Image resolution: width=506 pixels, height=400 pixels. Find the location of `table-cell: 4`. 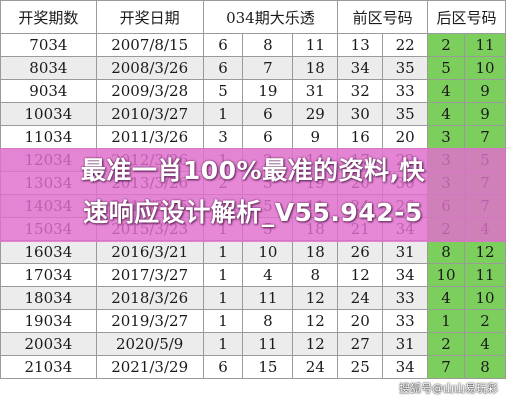

table-cell: 4 is located at coordinates (268, 275).